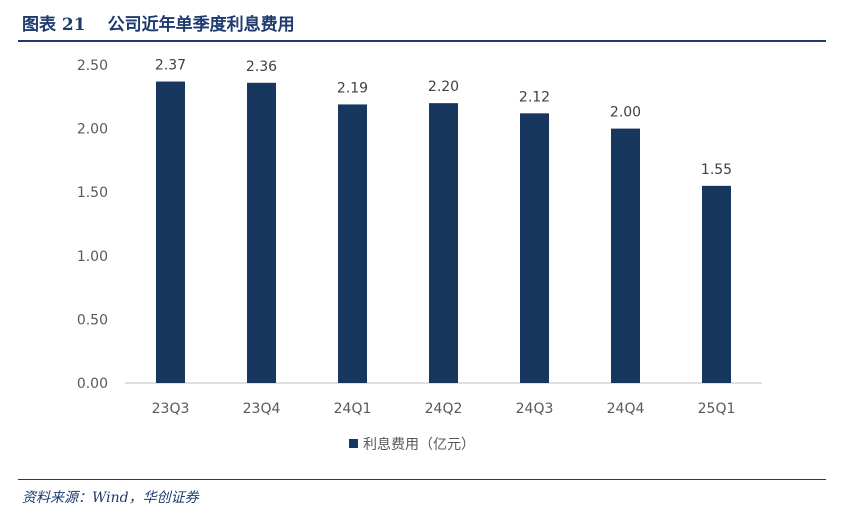 The image size is (844, 517). Describe the element at coordinates (170, 232) in the screenshot. I see `bar-23Q3` at that location.